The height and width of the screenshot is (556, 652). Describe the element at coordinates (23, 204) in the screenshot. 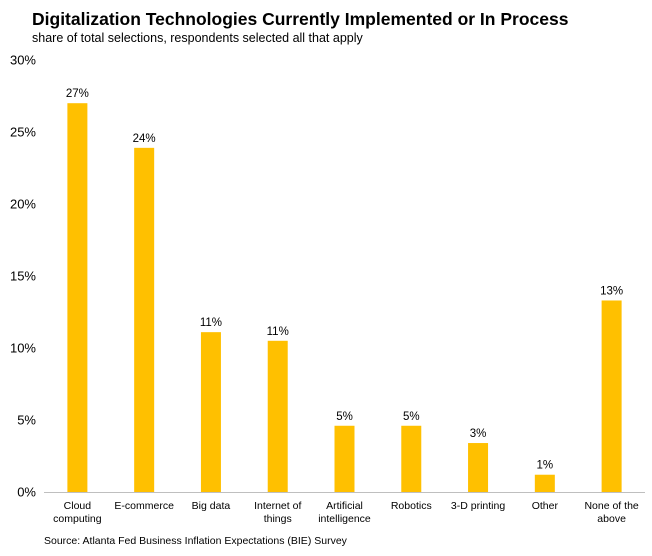

I see `y-tick-label: 20%` at that location.